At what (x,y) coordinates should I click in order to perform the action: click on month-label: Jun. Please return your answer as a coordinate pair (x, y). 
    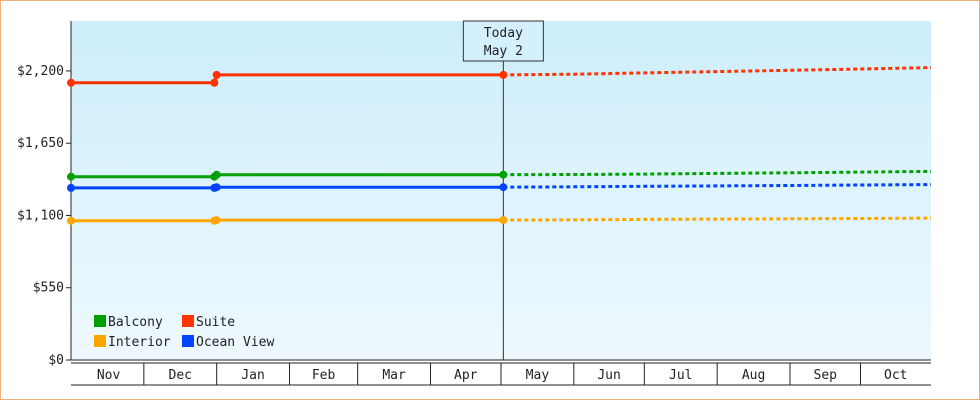
    Looking at the image, I should click on (608, 375).